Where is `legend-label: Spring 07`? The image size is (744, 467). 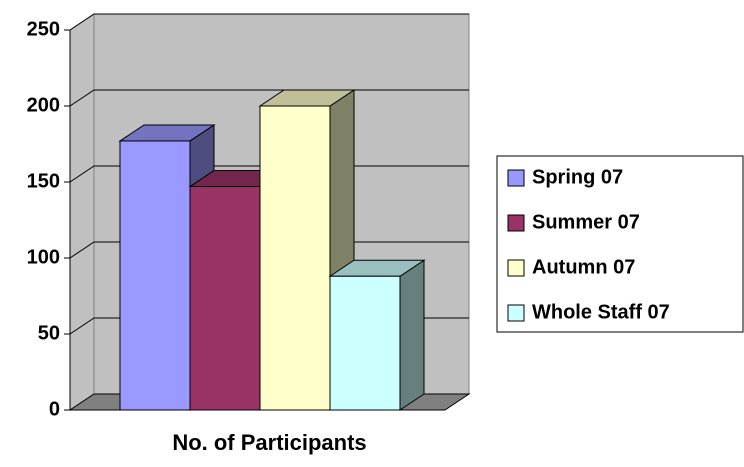 legend-label: Spring 07 is located at coordinates (577, 177).